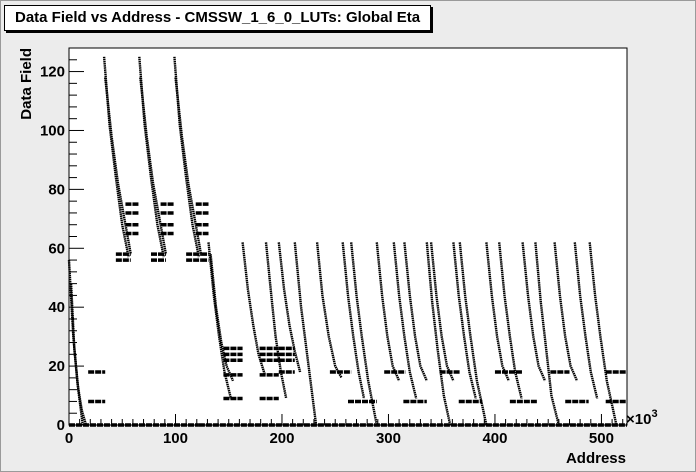 This screenshot has height=472, width=696. I want to click on x-axis-title: Address, so click(596, 458).